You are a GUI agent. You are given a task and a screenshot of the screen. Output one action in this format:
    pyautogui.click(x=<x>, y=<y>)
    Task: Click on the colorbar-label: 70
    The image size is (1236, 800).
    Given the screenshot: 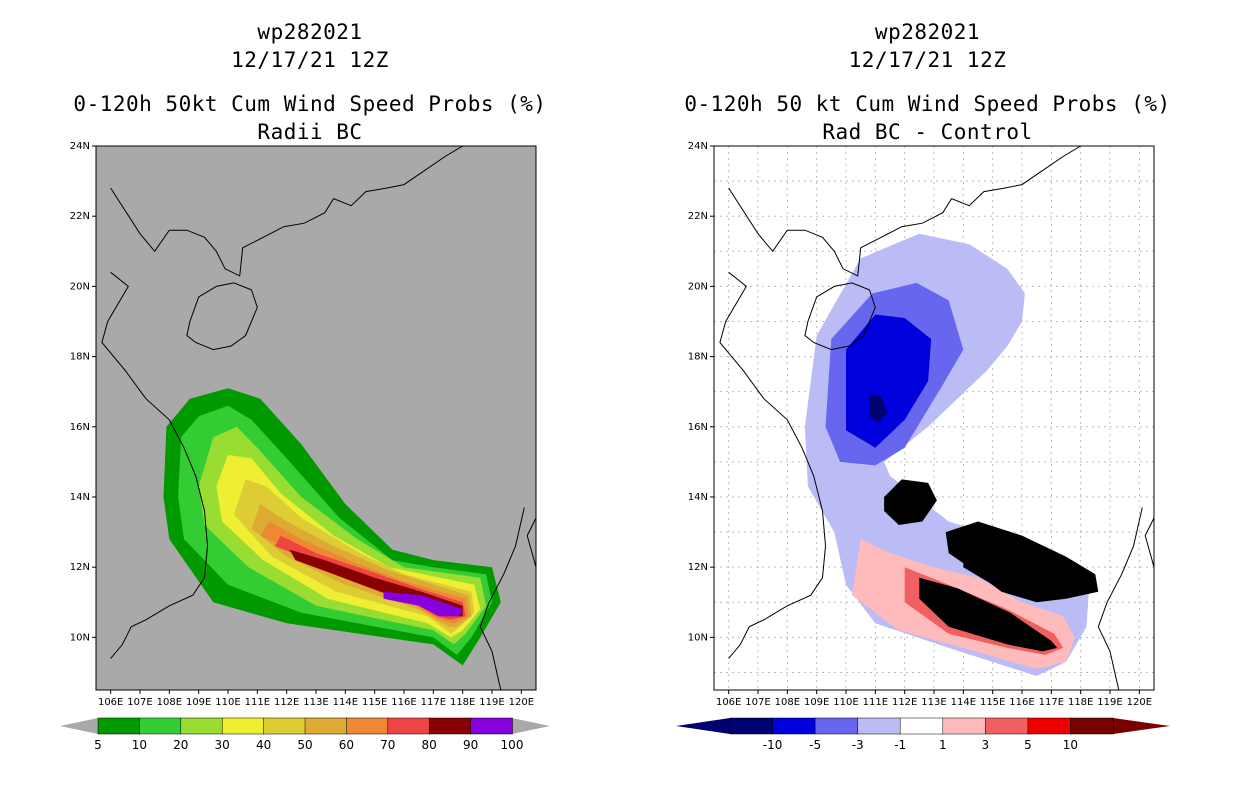 What is the action you would take?
    pyautogui.click(x=387, y=745)
    